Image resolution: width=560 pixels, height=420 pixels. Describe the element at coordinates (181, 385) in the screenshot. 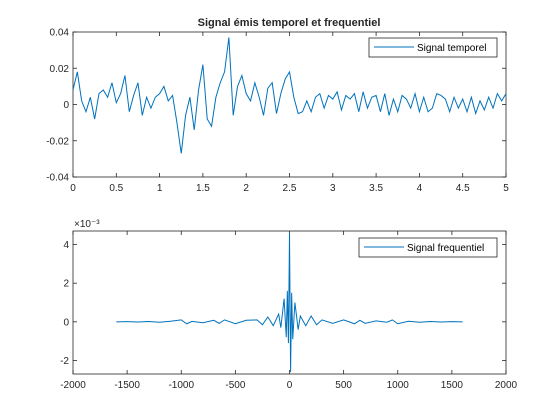

I see `x-tick-label: -1000` at that location.